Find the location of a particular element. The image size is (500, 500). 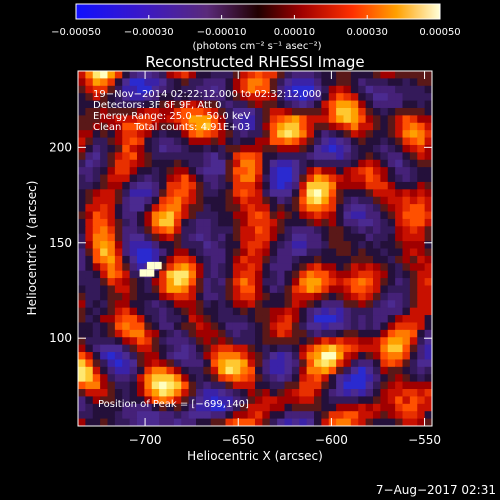

peak-cell is located at coordinates (143, 273).